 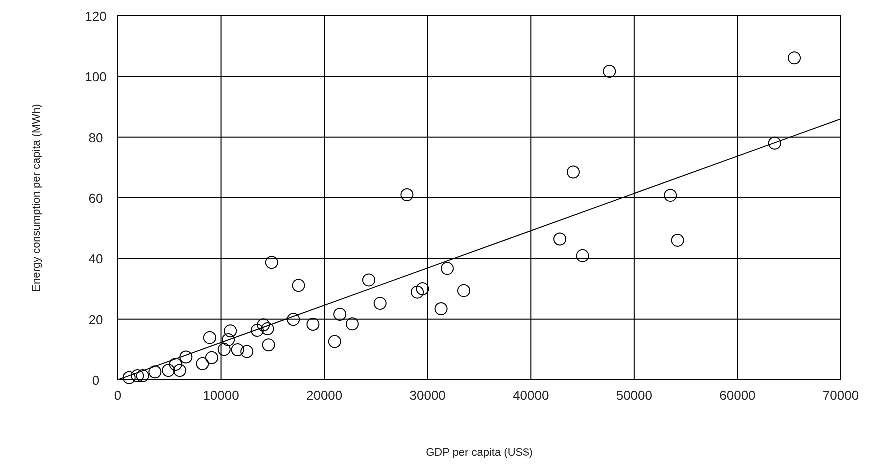 What do you see at coordinates (37, 198) in the screenshot?
I see `y-axis-title: Energy consumption per capita (MWh)` at bounding box center [37, 198].